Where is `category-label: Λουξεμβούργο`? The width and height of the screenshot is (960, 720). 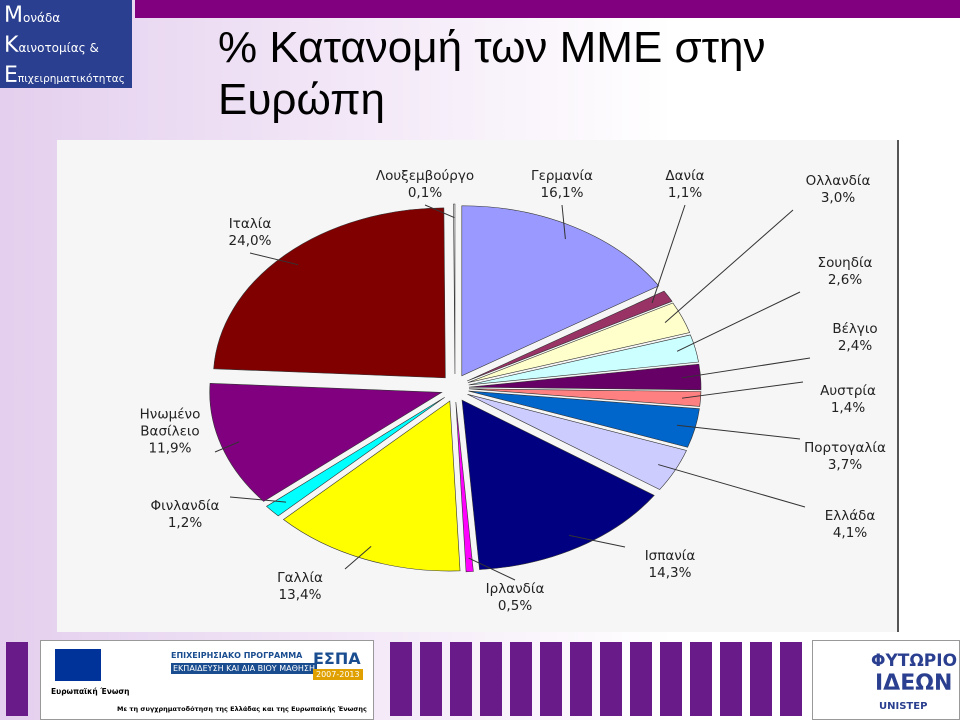
category-label: Λουξεμβούργο is located at coordinates (425, 176).